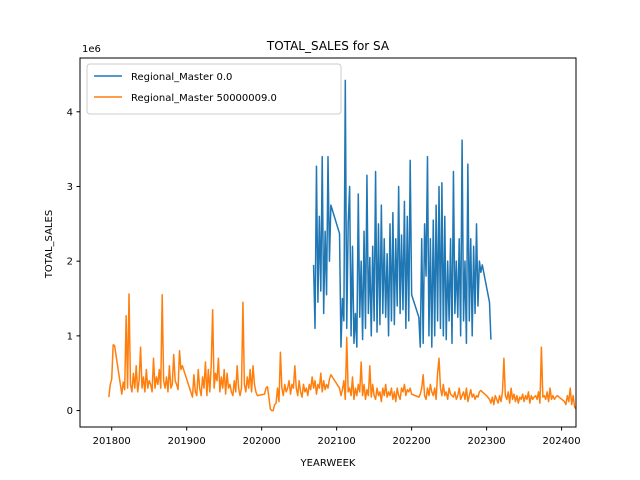  I want to click on chart-title: TOTAL_SALES for SA, so click(328, 46).